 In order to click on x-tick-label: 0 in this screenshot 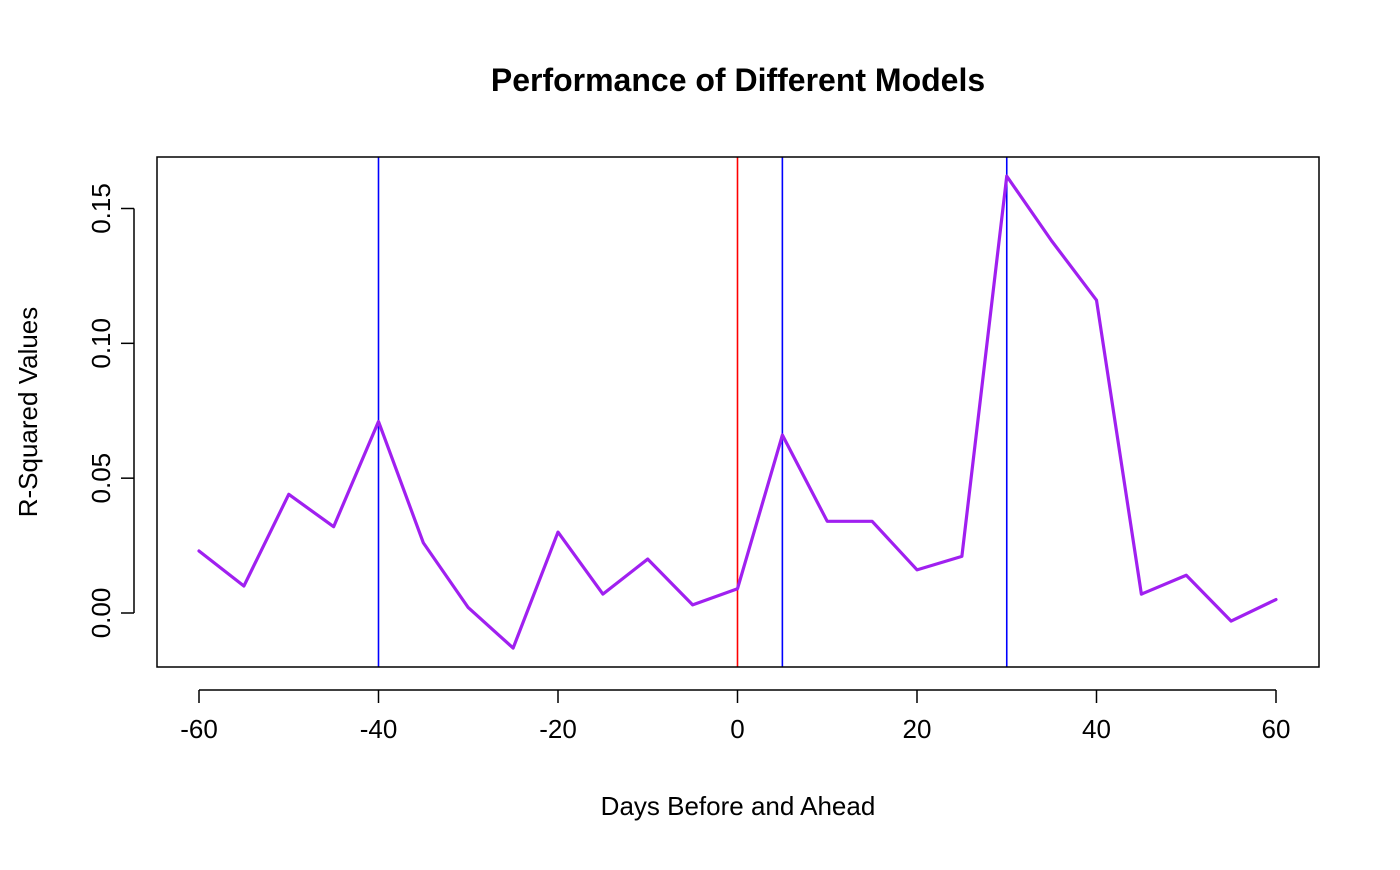, I will do `click(737, 729)`.